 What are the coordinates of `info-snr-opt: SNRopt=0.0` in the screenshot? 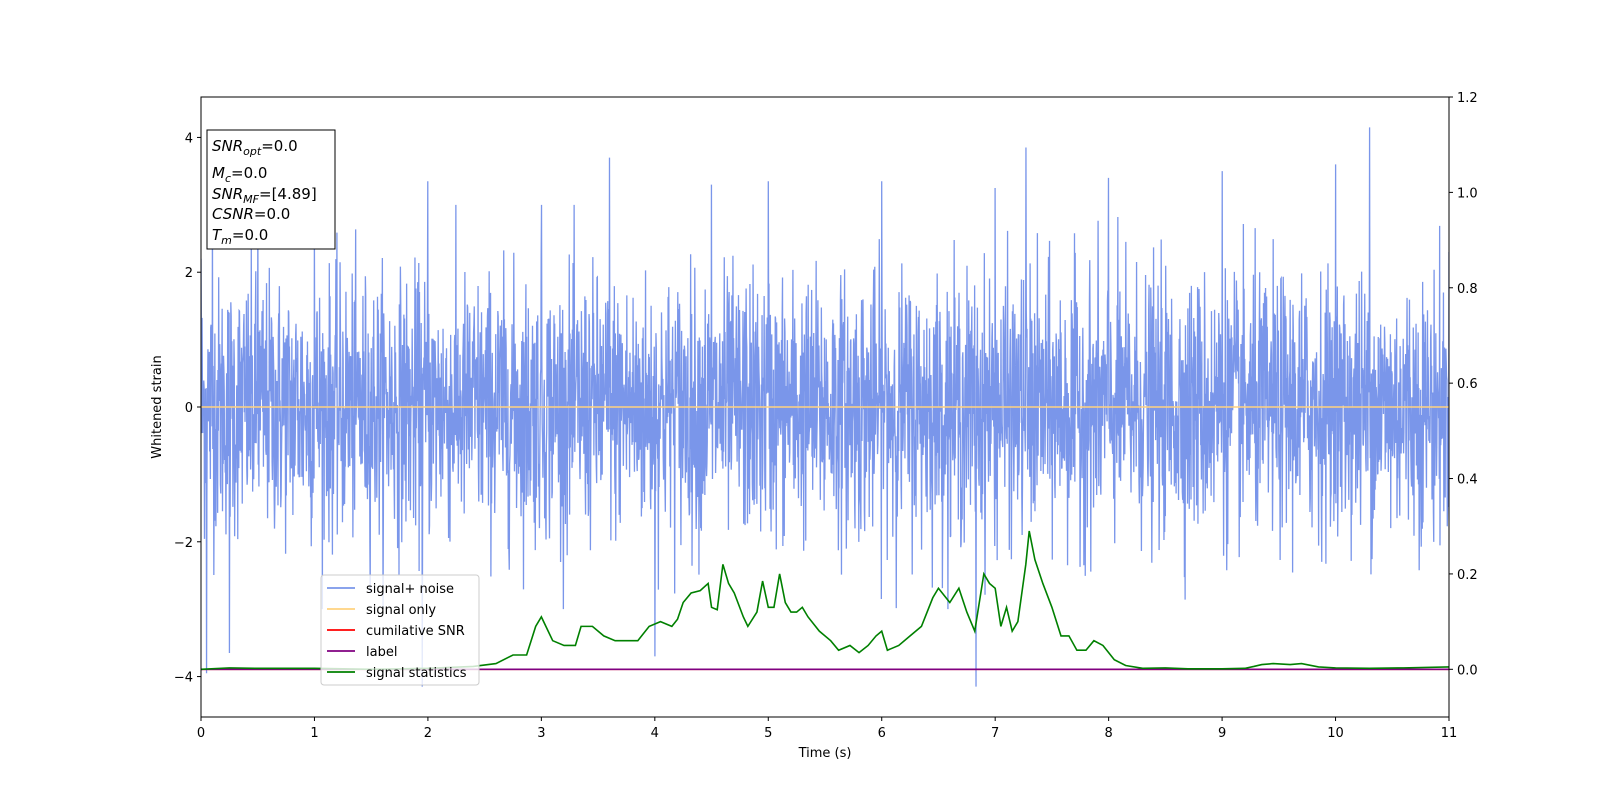 It's located at (255, 147).